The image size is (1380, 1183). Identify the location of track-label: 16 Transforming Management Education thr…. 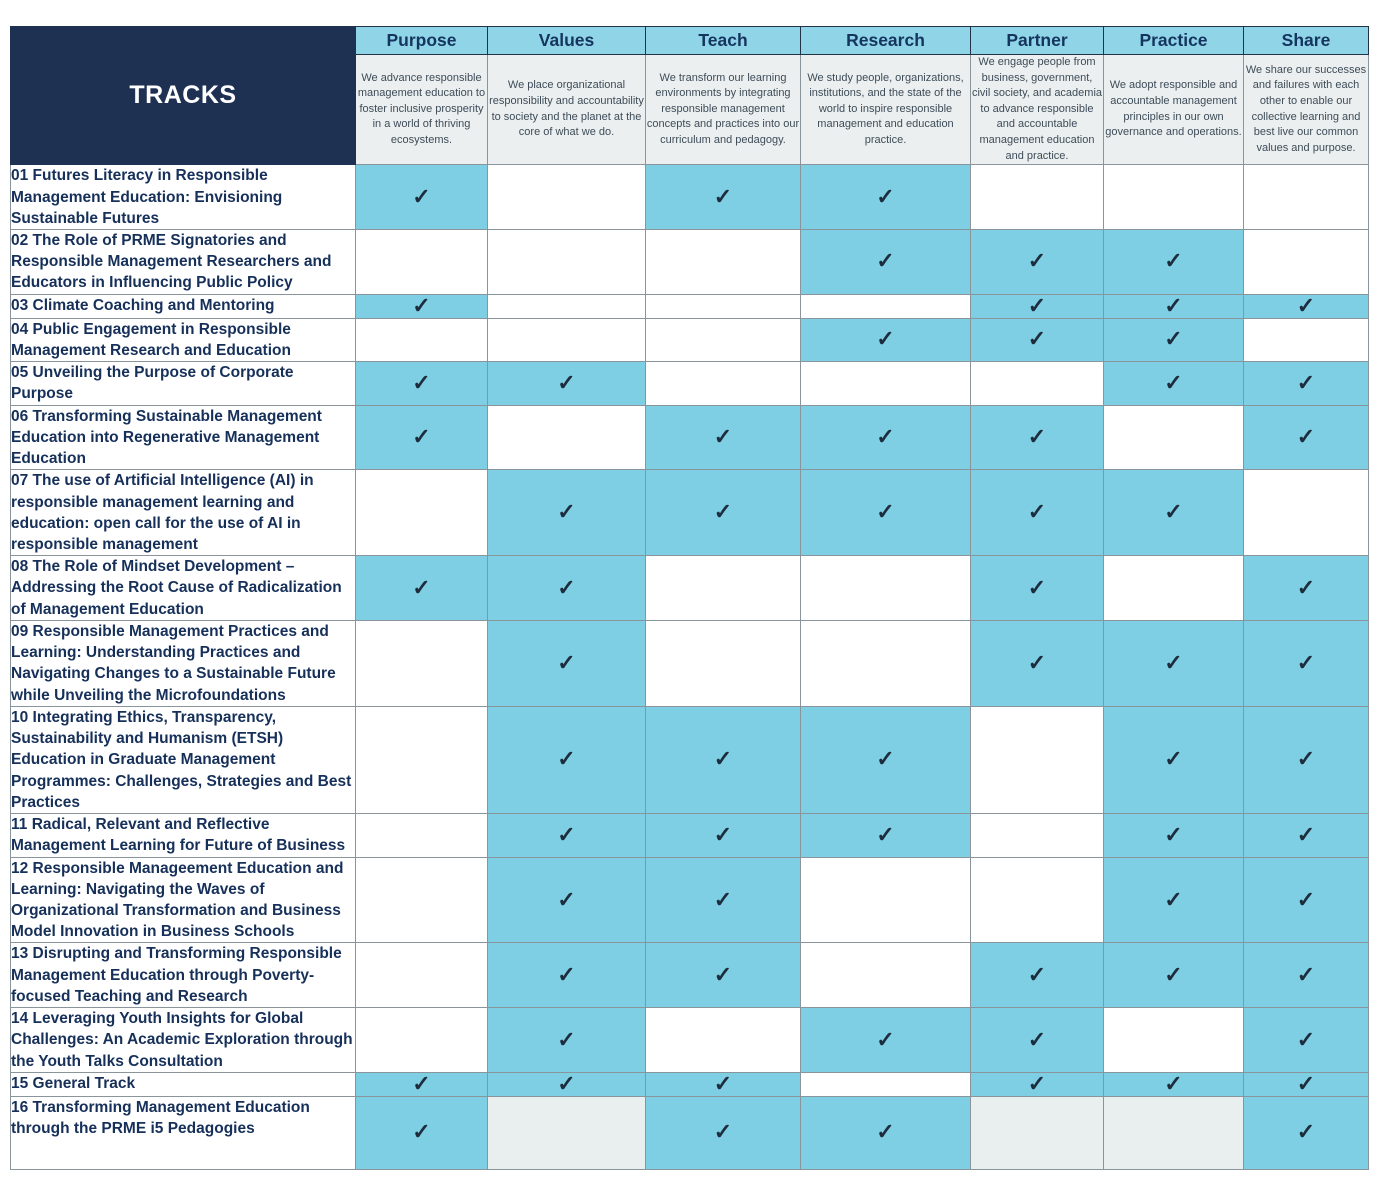
(183, 1132).